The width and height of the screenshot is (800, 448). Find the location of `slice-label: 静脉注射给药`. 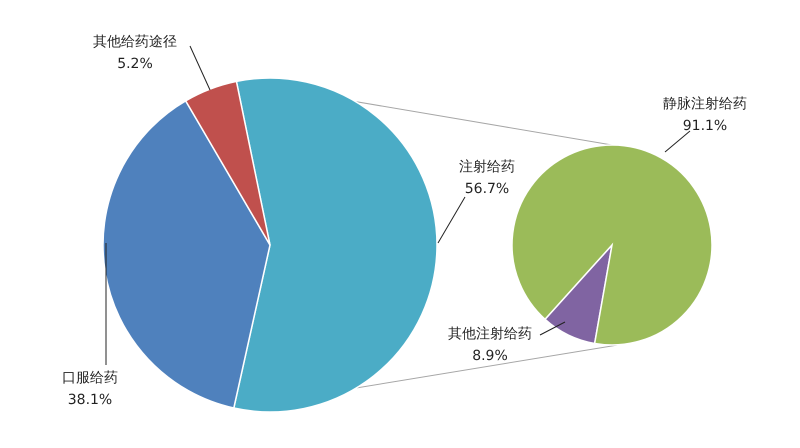

slice-label: 静脉注射给药 is located at coordinates (705, 104).